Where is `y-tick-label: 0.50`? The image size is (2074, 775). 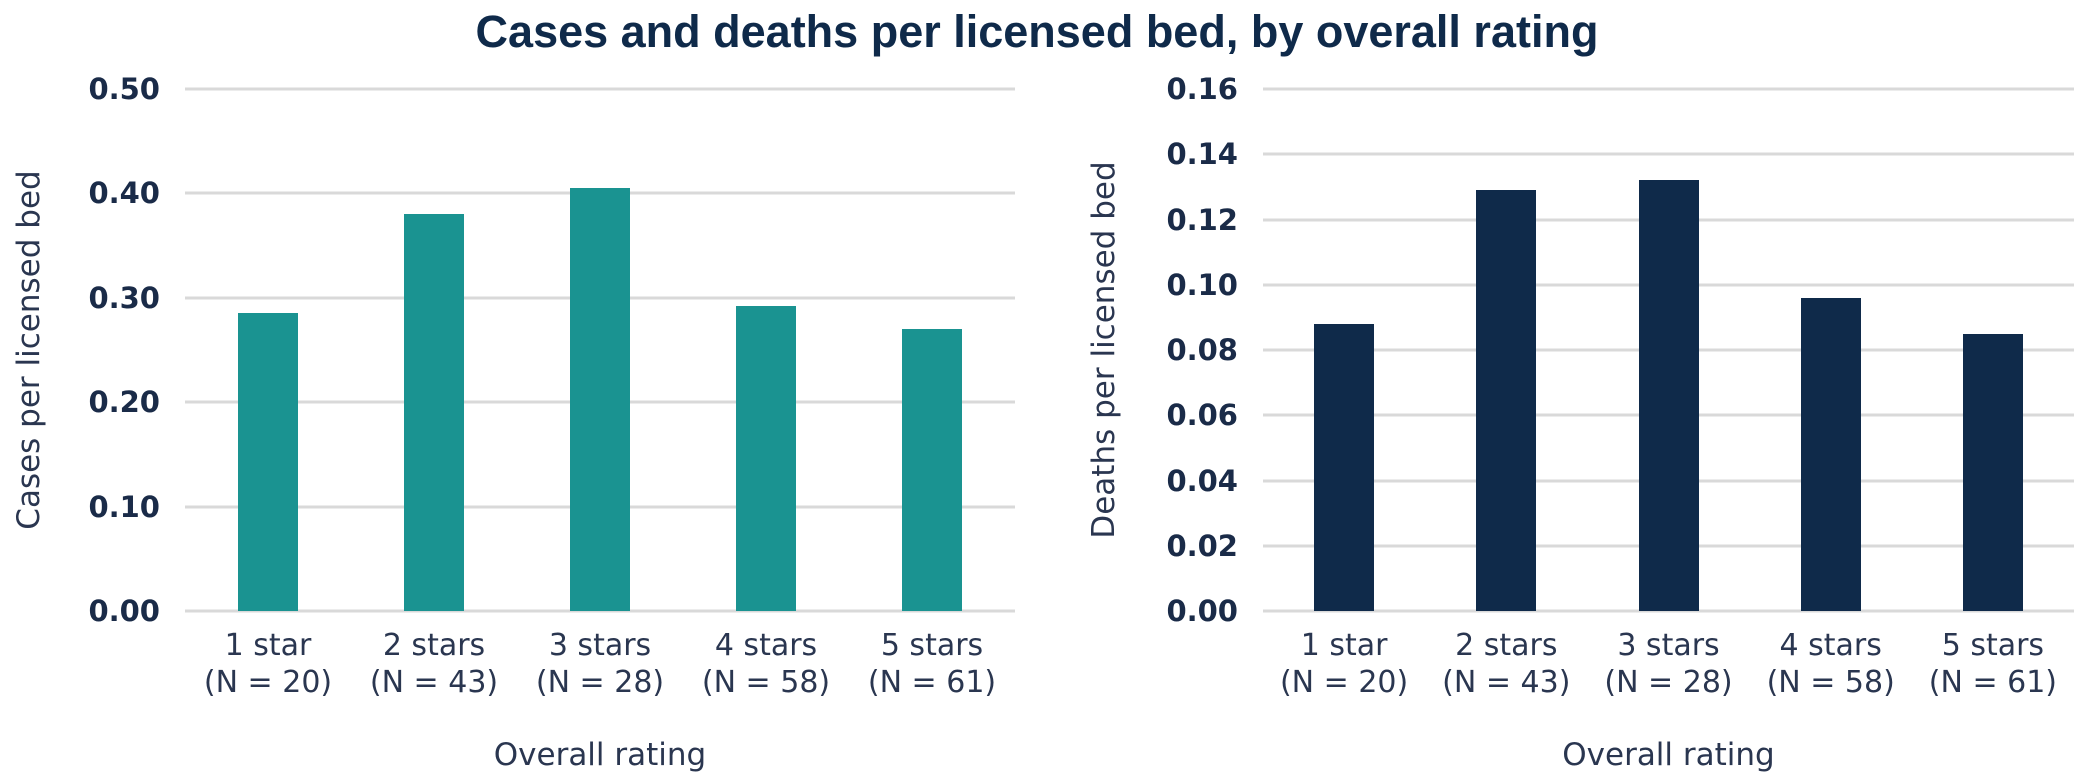
y-tick-label: 0.50 is located at coordinates (124, 89).